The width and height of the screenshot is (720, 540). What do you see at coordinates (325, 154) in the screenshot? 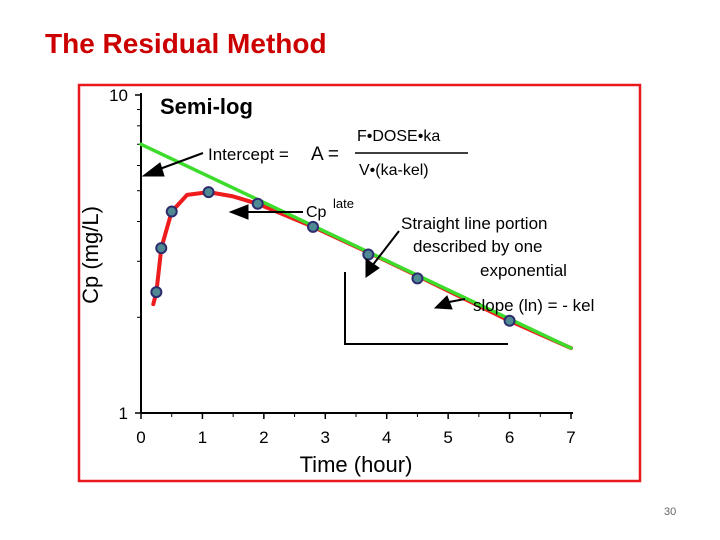
I see `intercept-symbol: A =` at bounding box center [325, 154].